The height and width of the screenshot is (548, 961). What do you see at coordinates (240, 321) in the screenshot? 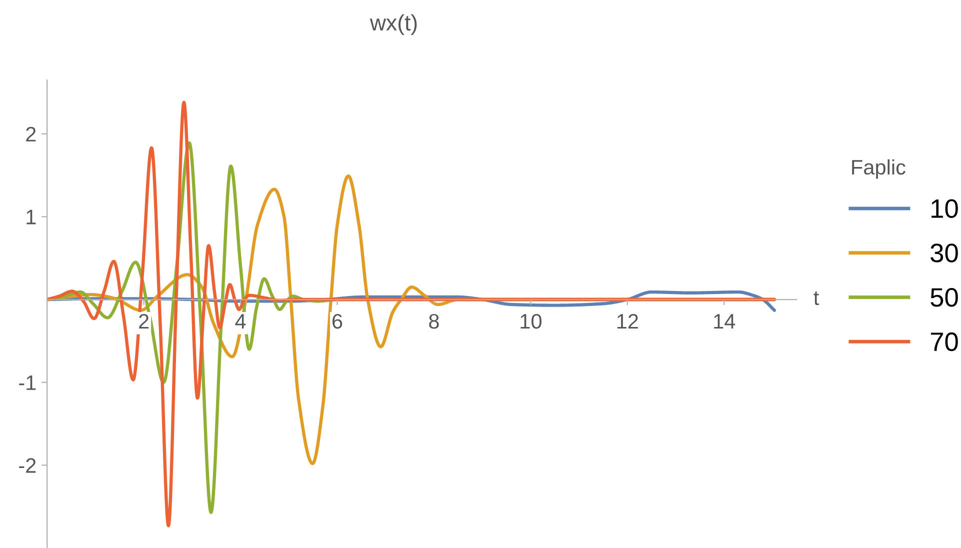
I see `x-tick-label: 4` at bounding box center [240, 321].